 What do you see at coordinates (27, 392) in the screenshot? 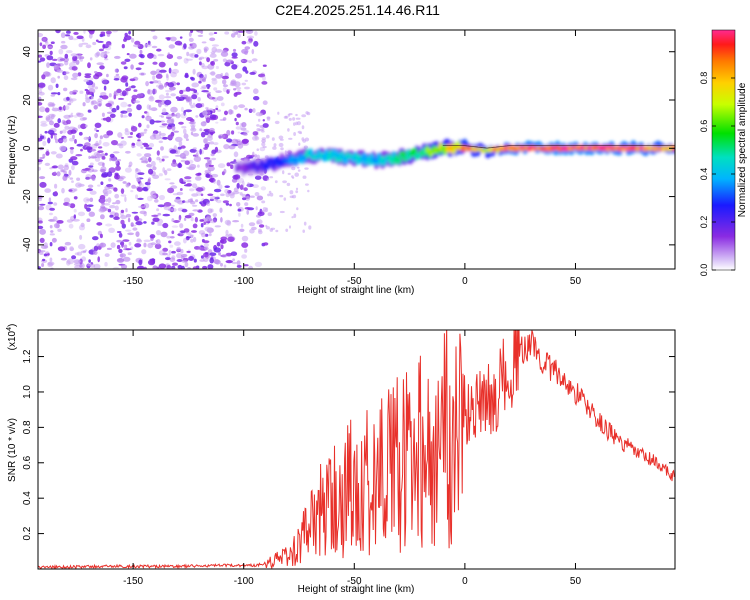
I see `snr-ytick-label: 1.0` at bounding box center [27, 392].